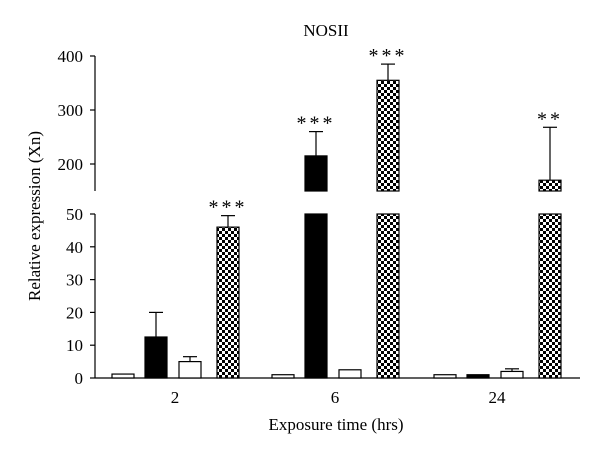  I want to click on x-tick-label: 24, so click(498, 397).